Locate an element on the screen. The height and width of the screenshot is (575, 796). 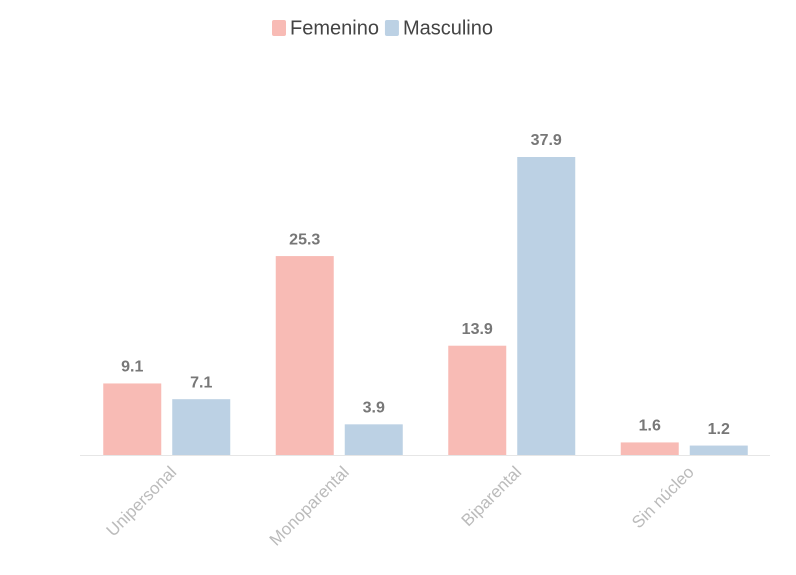
legend: Femenino Masculino is located at coordinates (382, 28).